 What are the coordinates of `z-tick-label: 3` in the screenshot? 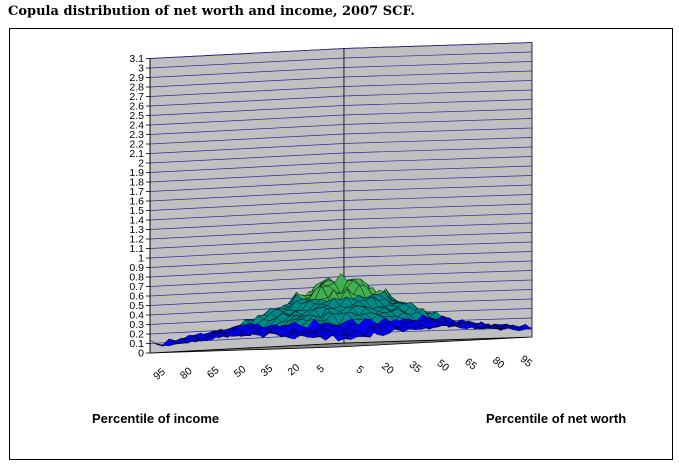 It's located at (141, 69).